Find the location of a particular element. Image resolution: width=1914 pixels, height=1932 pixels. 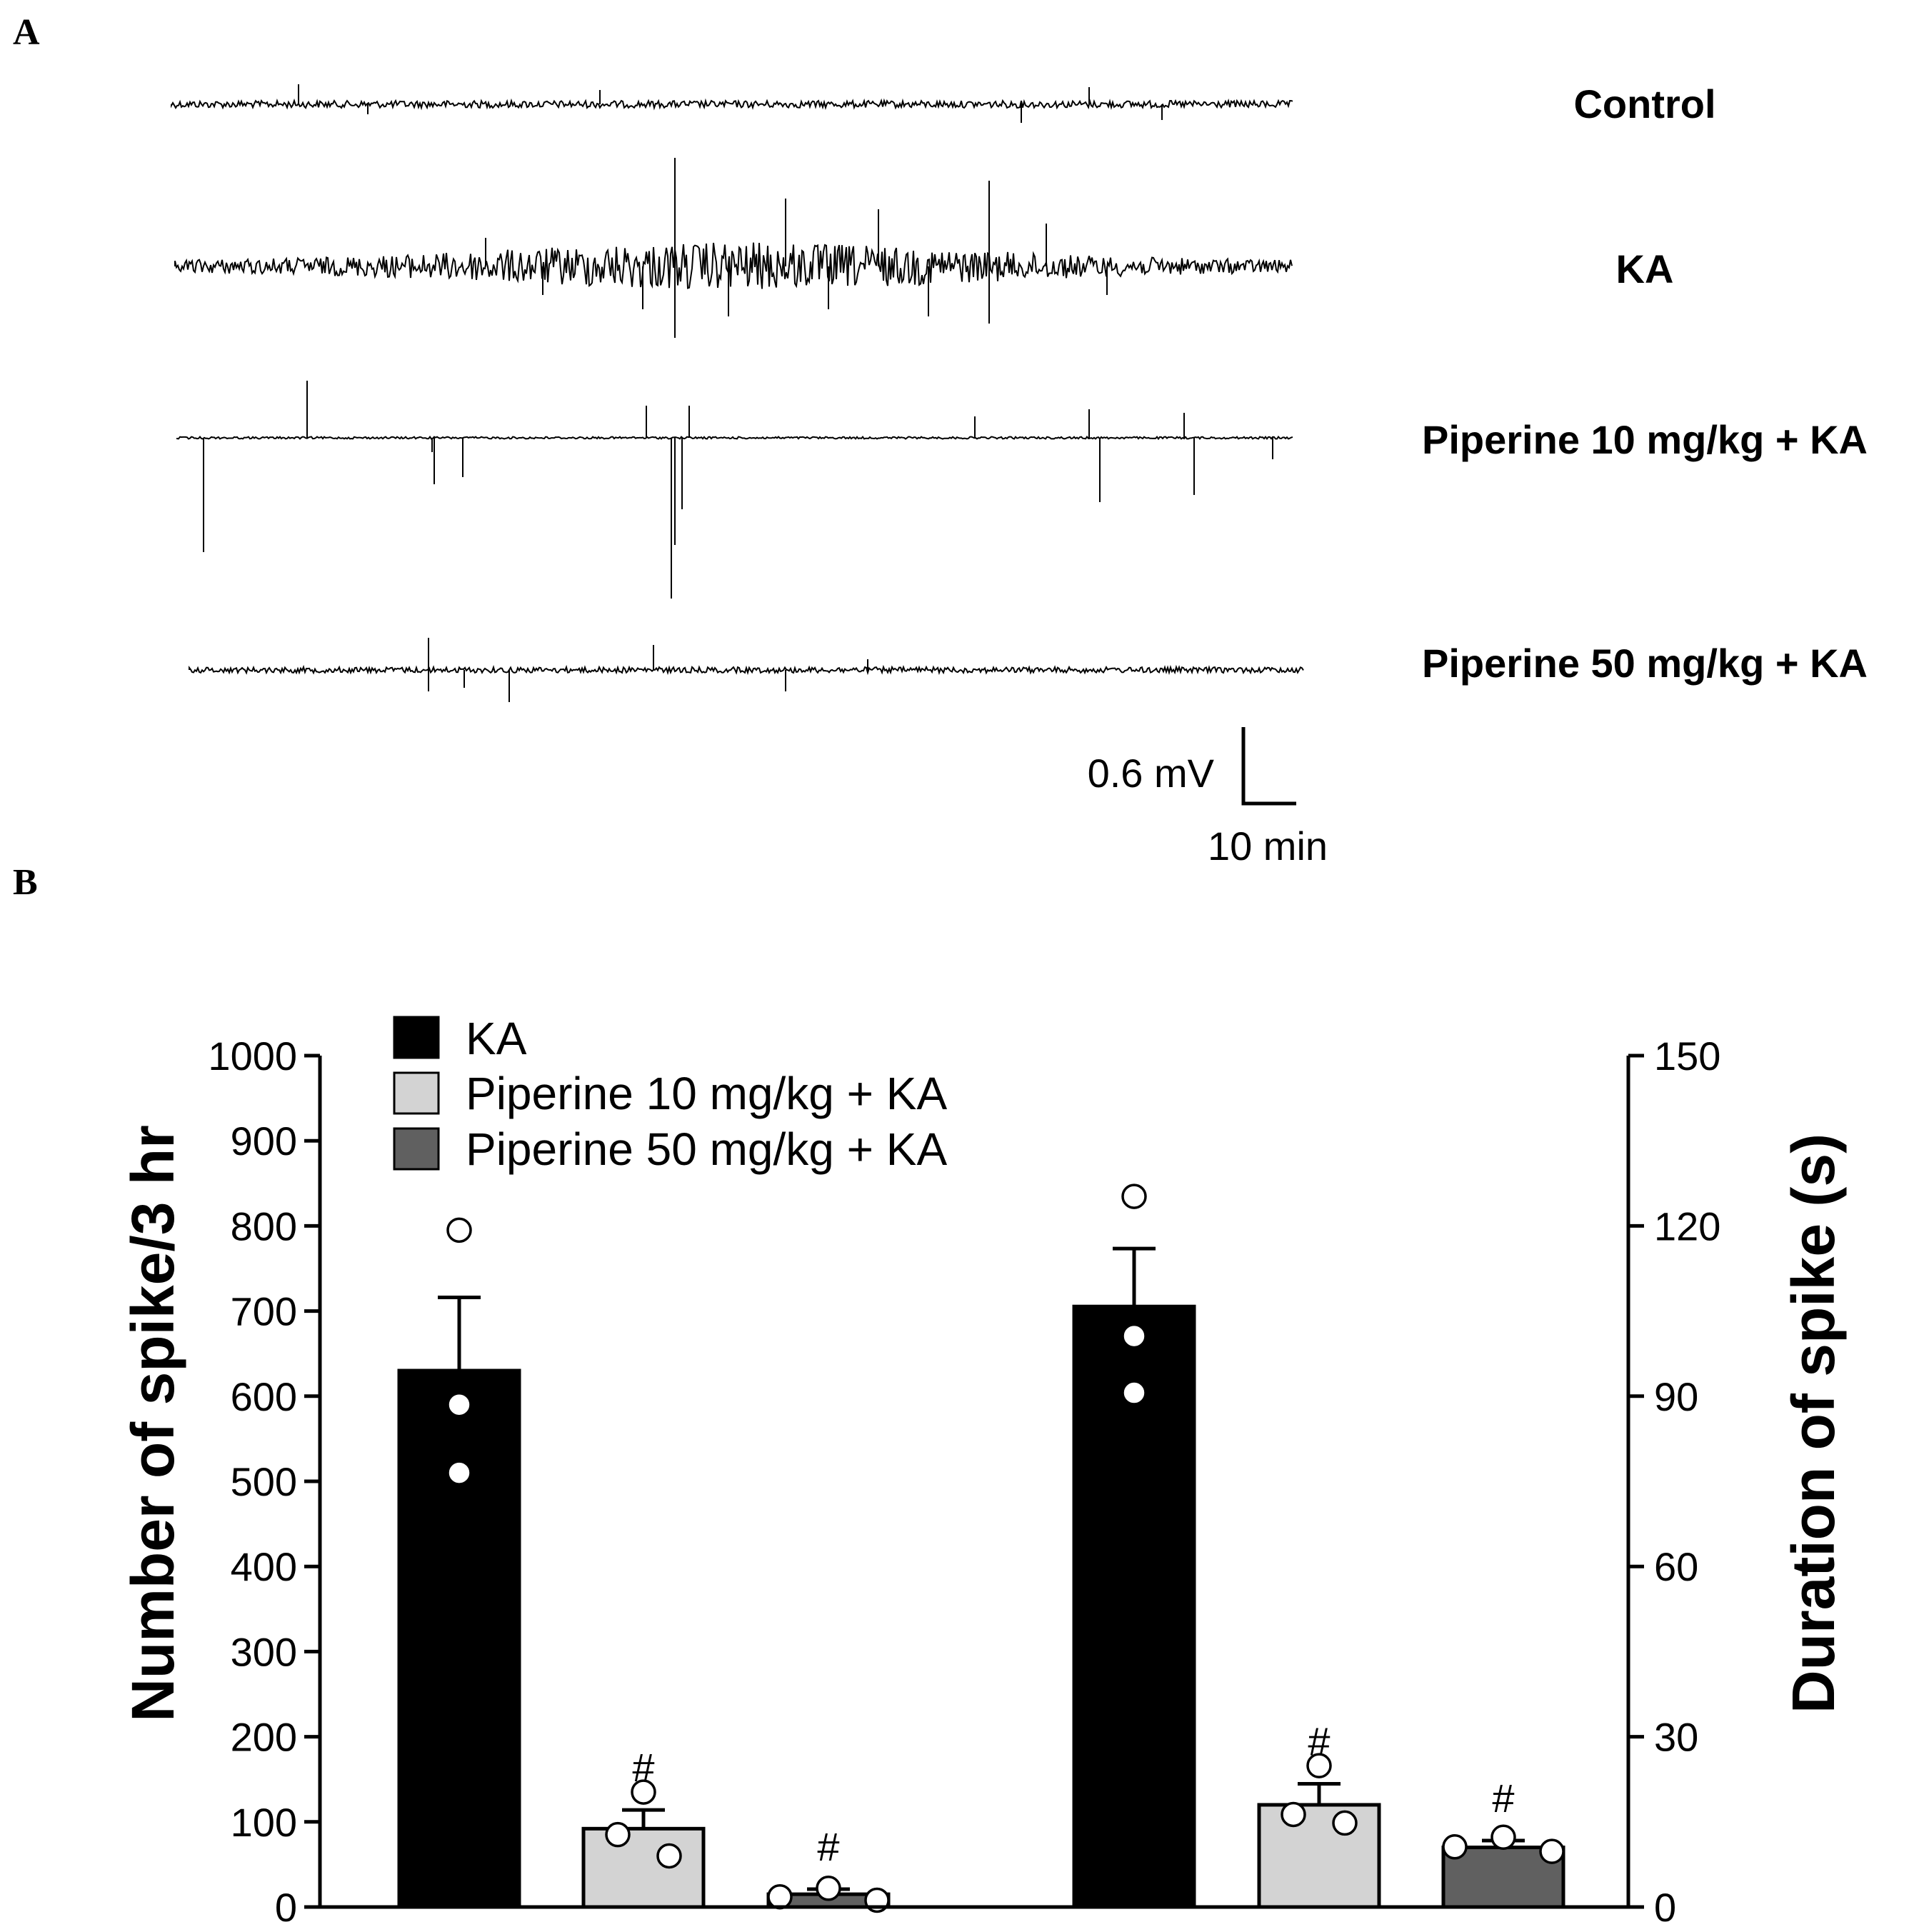

trace-control is located at coordinates (732, 103).